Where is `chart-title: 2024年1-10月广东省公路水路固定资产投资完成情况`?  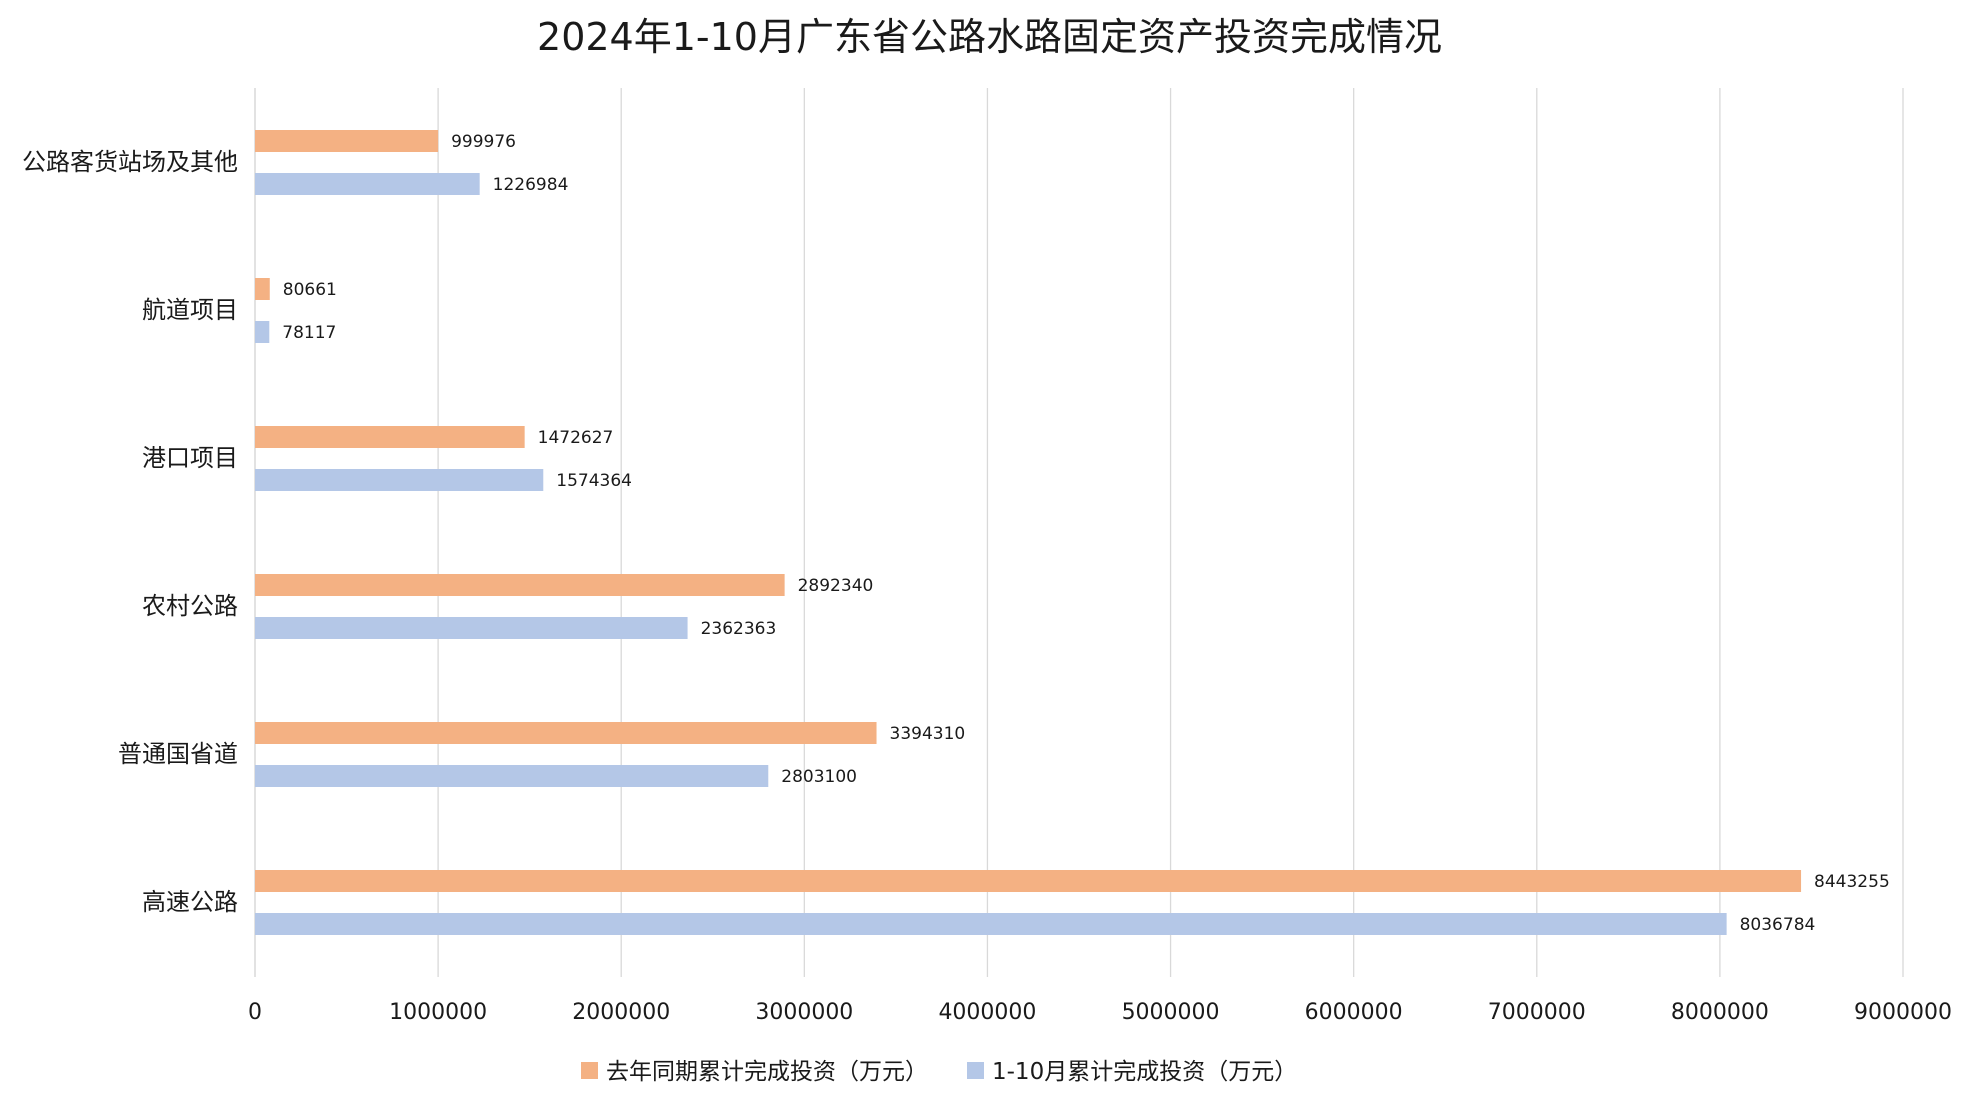
chart-title: 2024年1-10月广东省公路水路固定资产投资完成情况 is located at coordinates (989, 37).